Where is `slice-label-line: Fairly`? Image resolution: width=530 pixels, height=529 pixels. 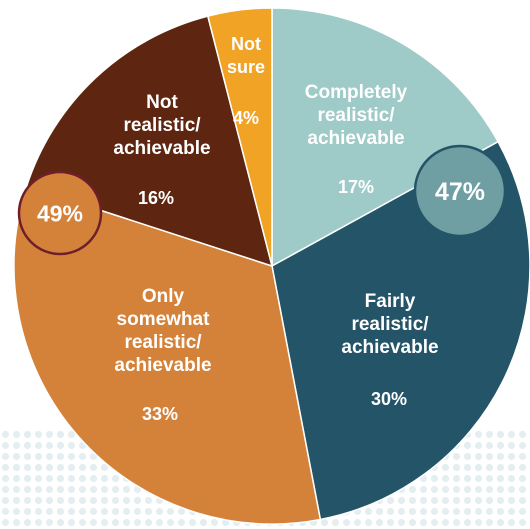
slice-label-line: Fairly is located at coordinates (390, 301).